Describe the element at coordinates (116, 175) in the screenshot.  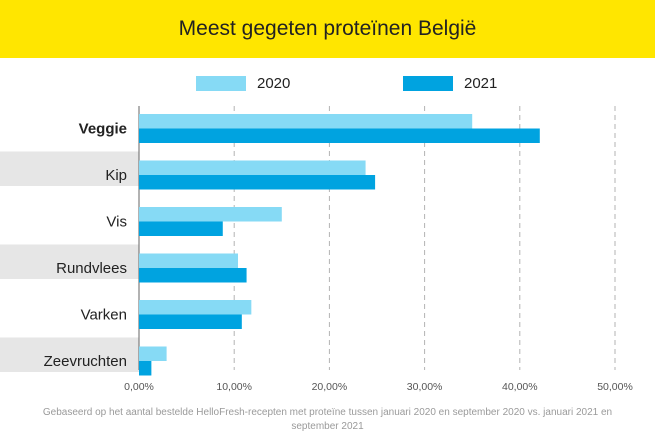
I see `category-label: Kip` at that location.